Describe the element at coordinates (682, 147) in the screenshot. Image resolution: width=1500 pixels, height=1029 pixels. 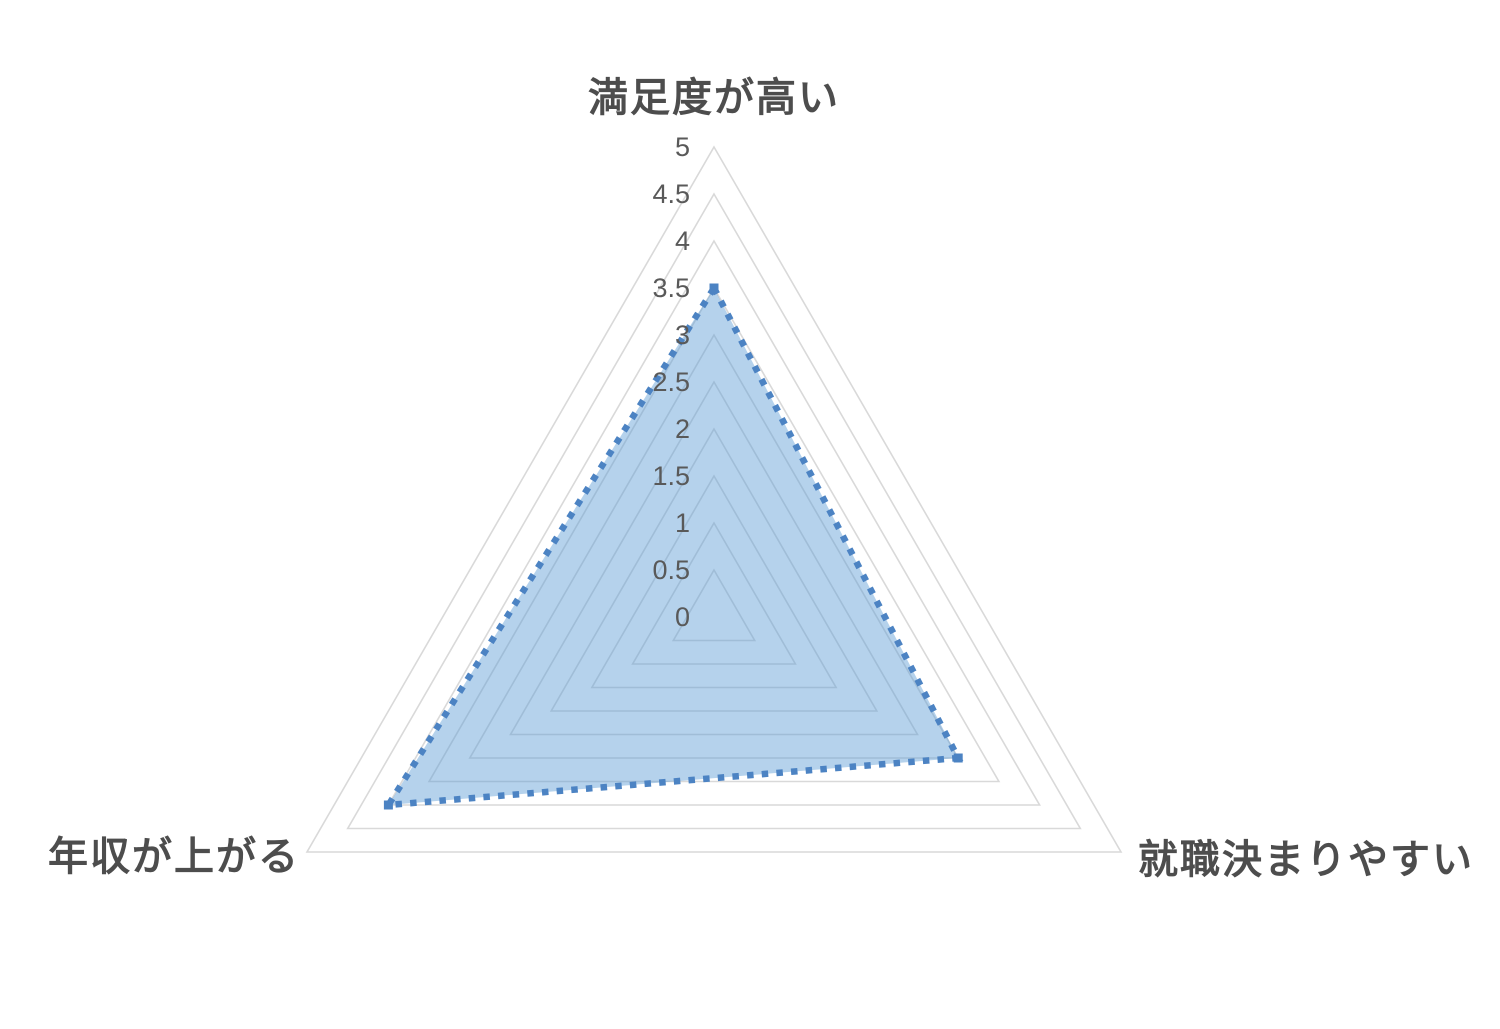
I see `axis-tick-label: 5` at that location.